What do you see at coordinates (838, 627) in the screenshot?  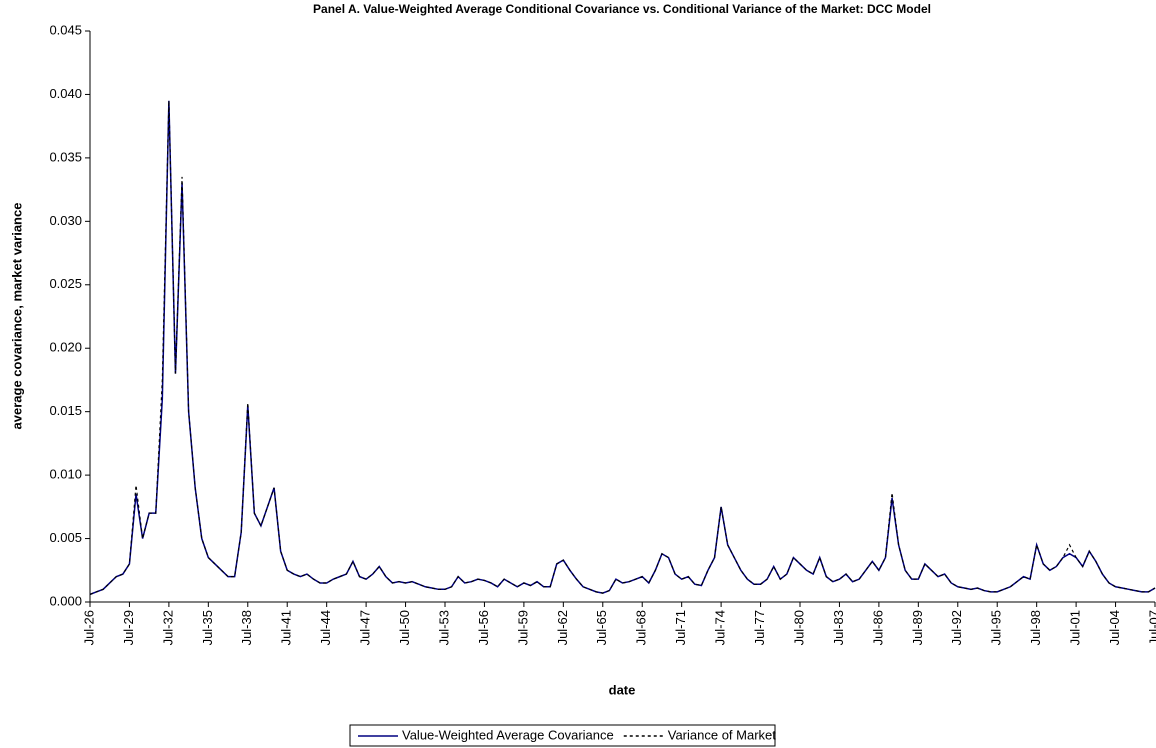 I see `x-tick-label: Jul-83` at bounding box center [838, 627].